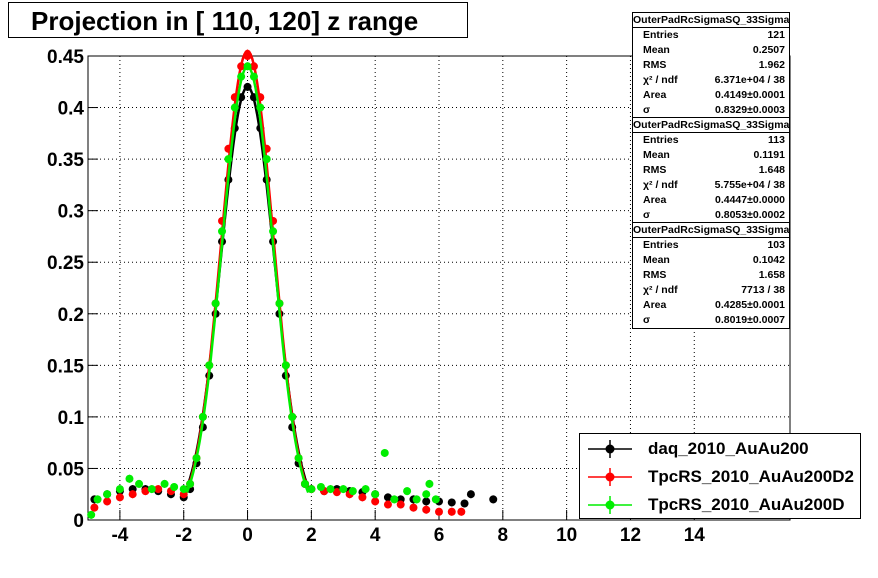  Describe the element at coordinates (711, 215) in the screenshot. I see `stats-row: σ 0.8053±0.0002` at that location.